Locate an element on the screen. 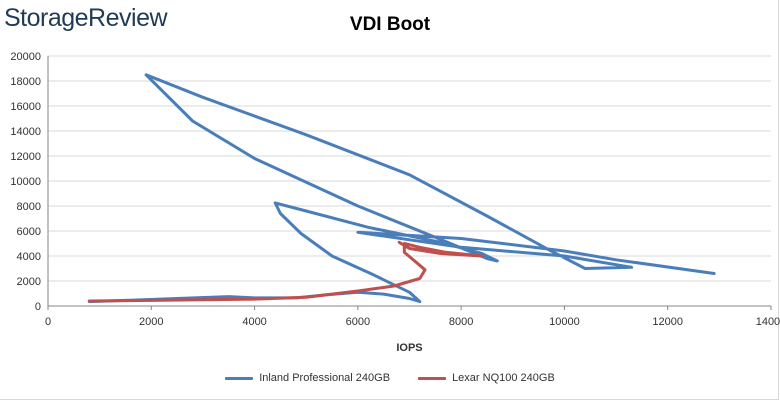 The width and height of the screenshot is (780, 401). x-tick-label: 10000 is located at coordinates (564, 322).